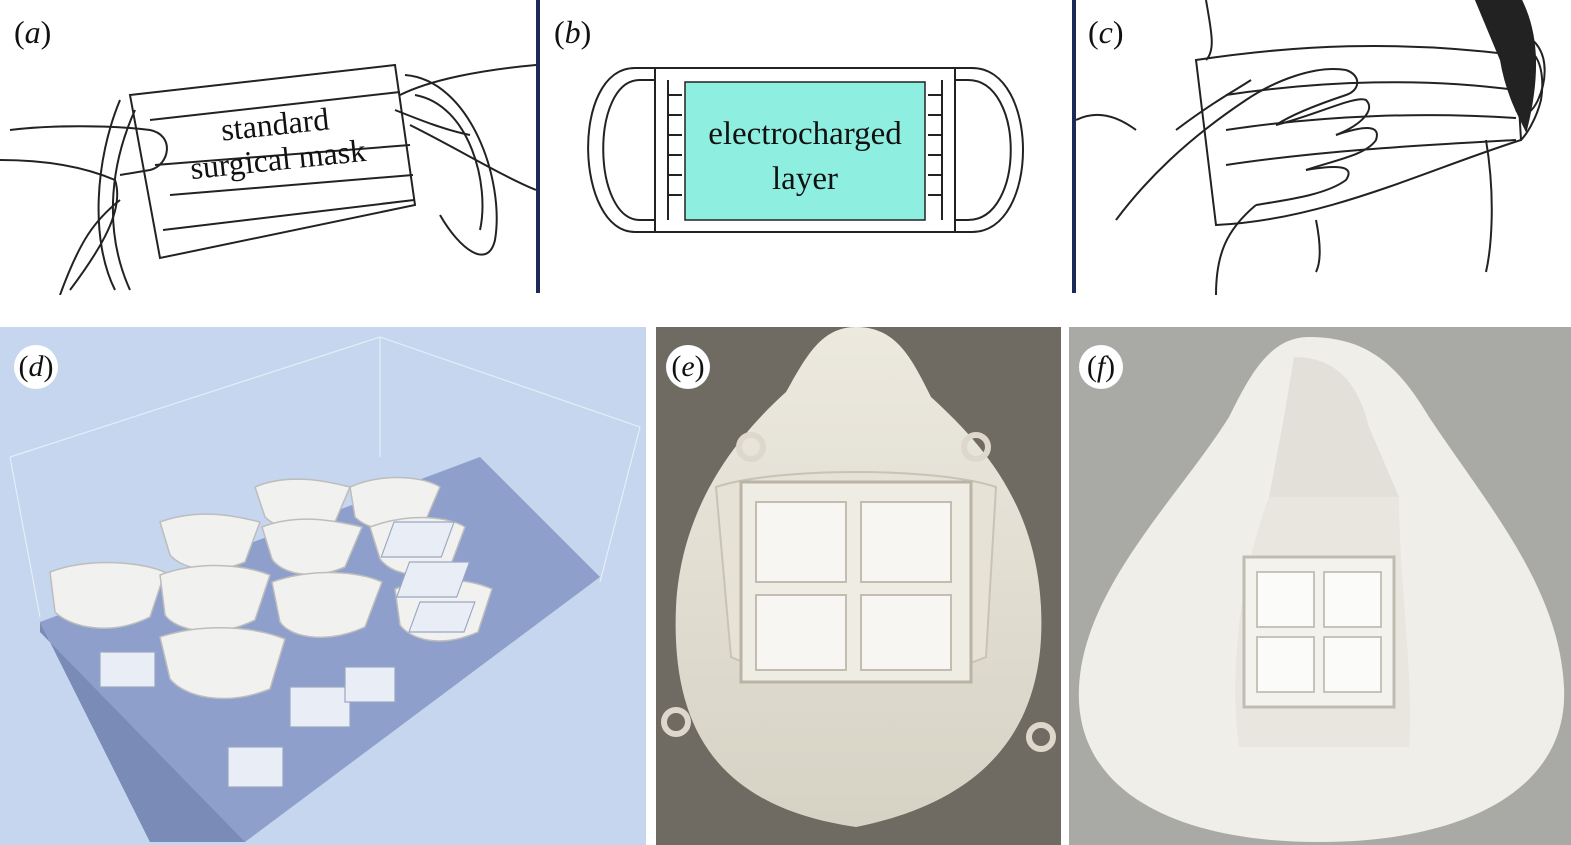 The height and width of the screenshot is (845, 1571). I want to click on panel-b: (b) electrocharged layer, so click(806, 147).